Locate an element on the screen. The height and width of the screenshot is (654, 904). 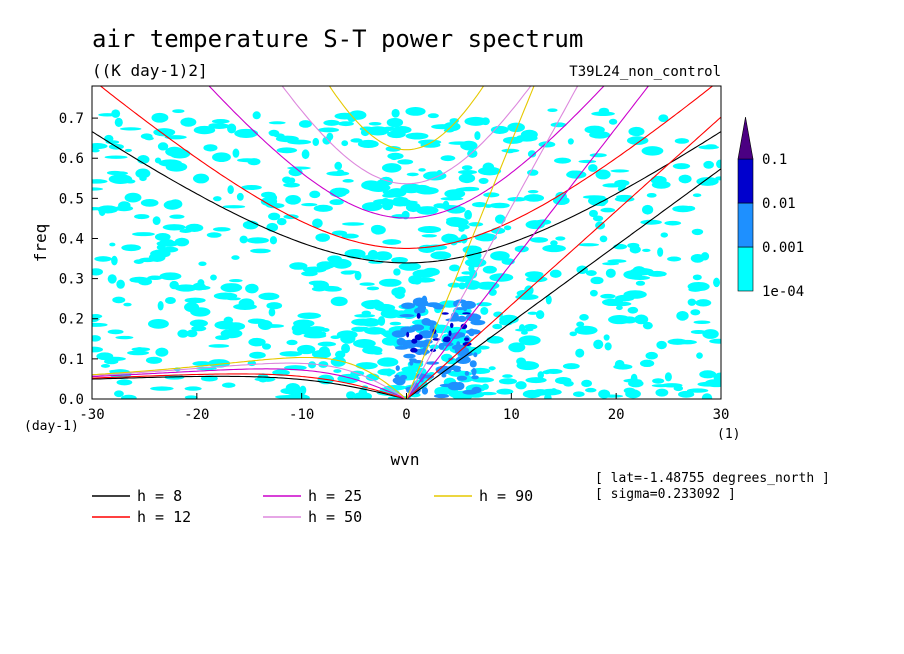
y-tick-label: 0.3 is located at coordinates (71, 280).